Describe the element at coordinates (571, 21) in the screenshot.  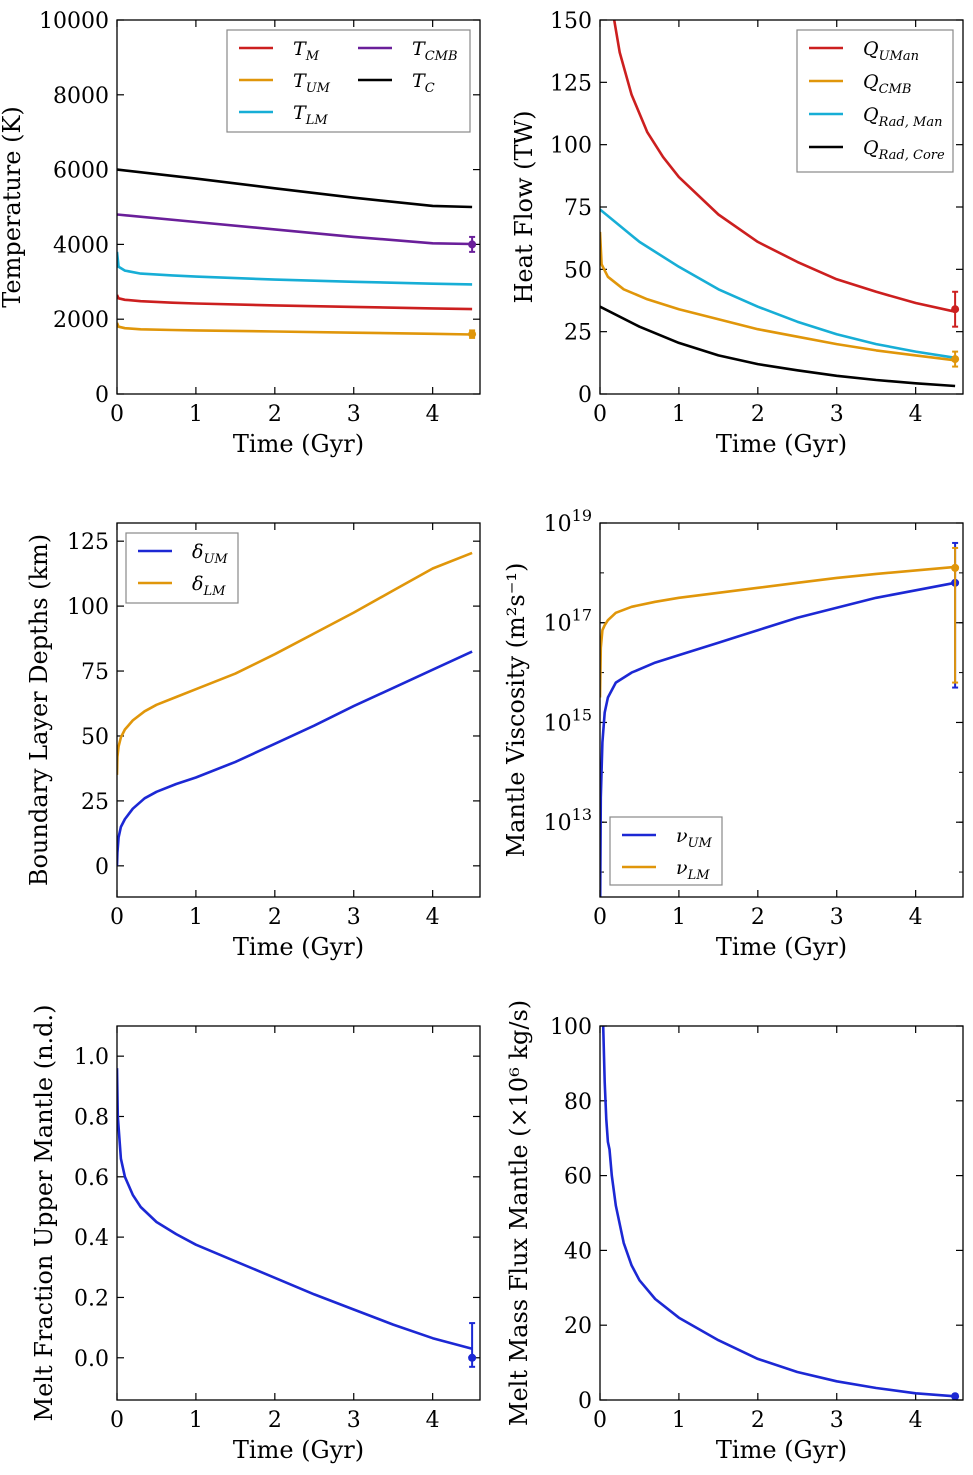
I see `y-tick-label: 150` at that location.